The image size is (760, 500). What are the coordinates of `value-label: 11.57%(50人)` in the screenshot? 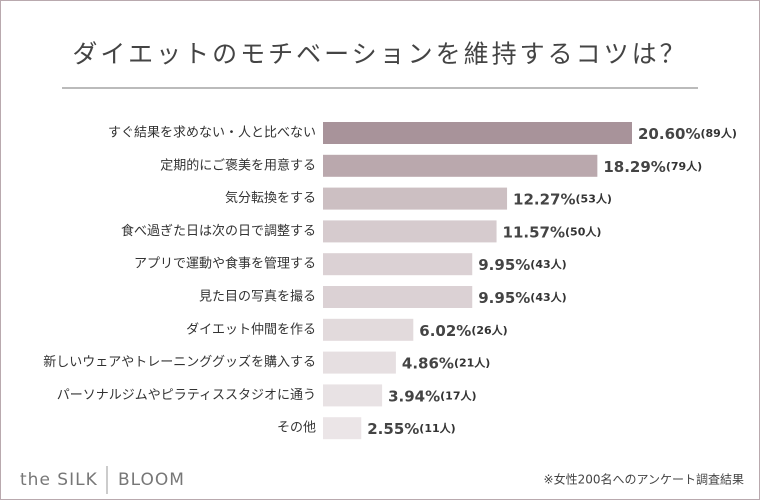 It's located at (552, 232).